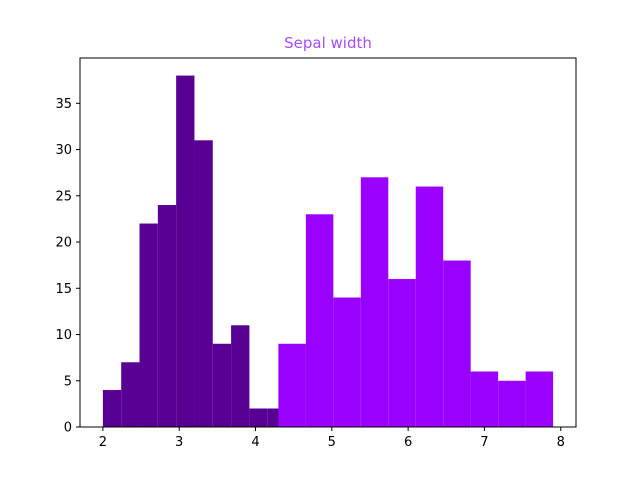 The image size is (640, 480). Describe the element at coordinates (484, 442) in the screenshot. I see `x-tick-label: 7` at that location.